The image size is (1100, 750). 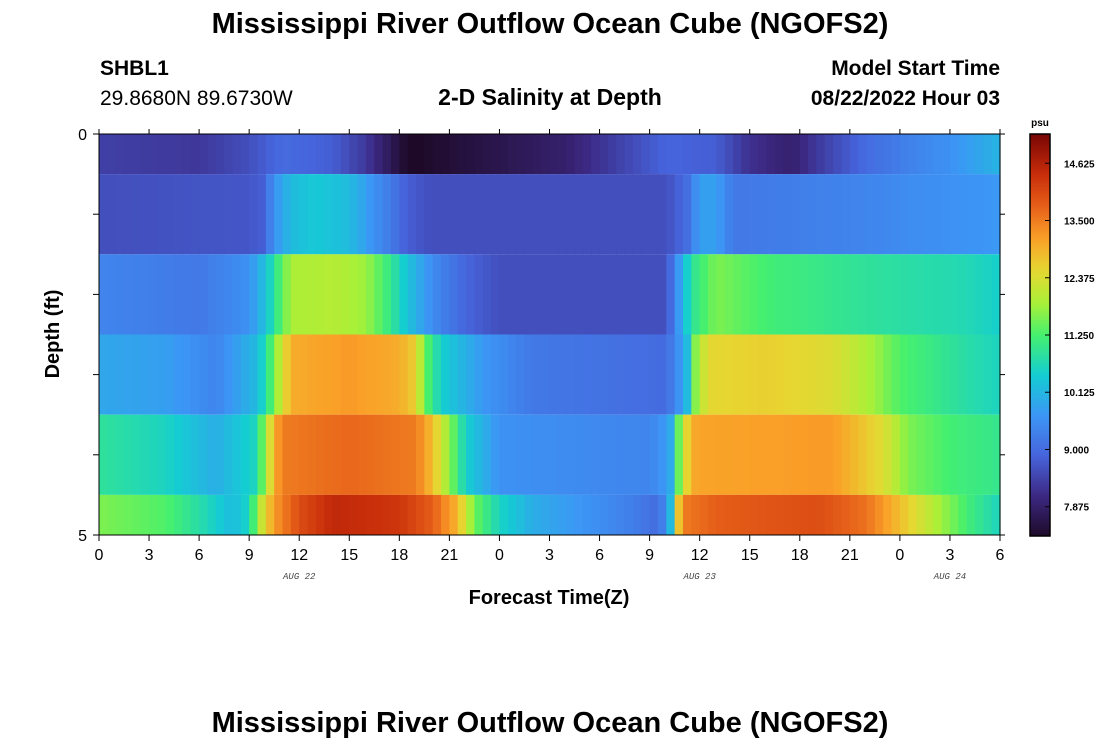 What do you see at coordinates (299, 577) in the screenshot?
I see `date-label: AUG 22` at bounding box center [299, 577].